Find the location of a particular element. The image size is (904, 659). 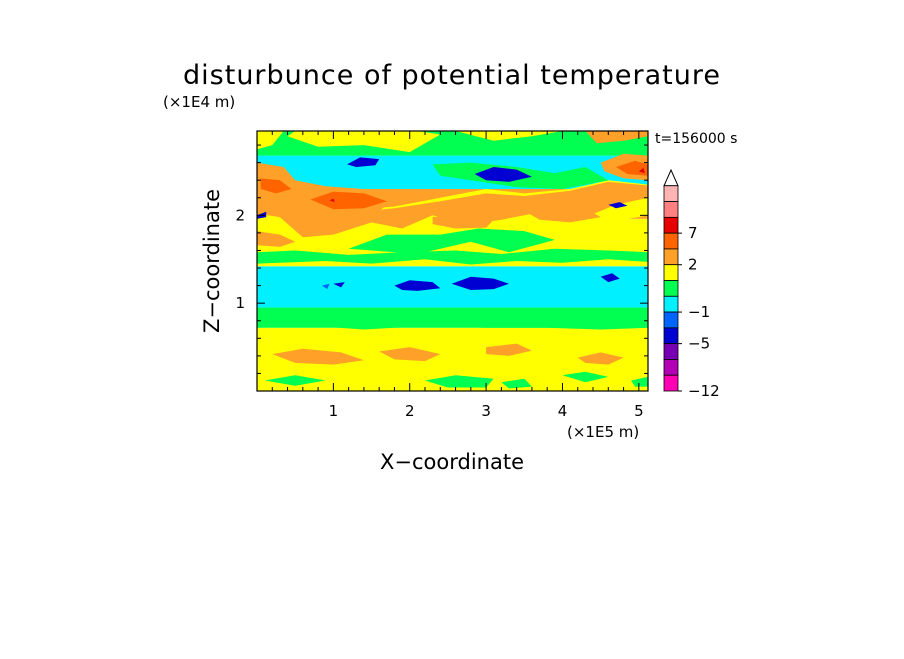

chart-title: disturbunce of potential temperature is located at coordinates (452, 75).